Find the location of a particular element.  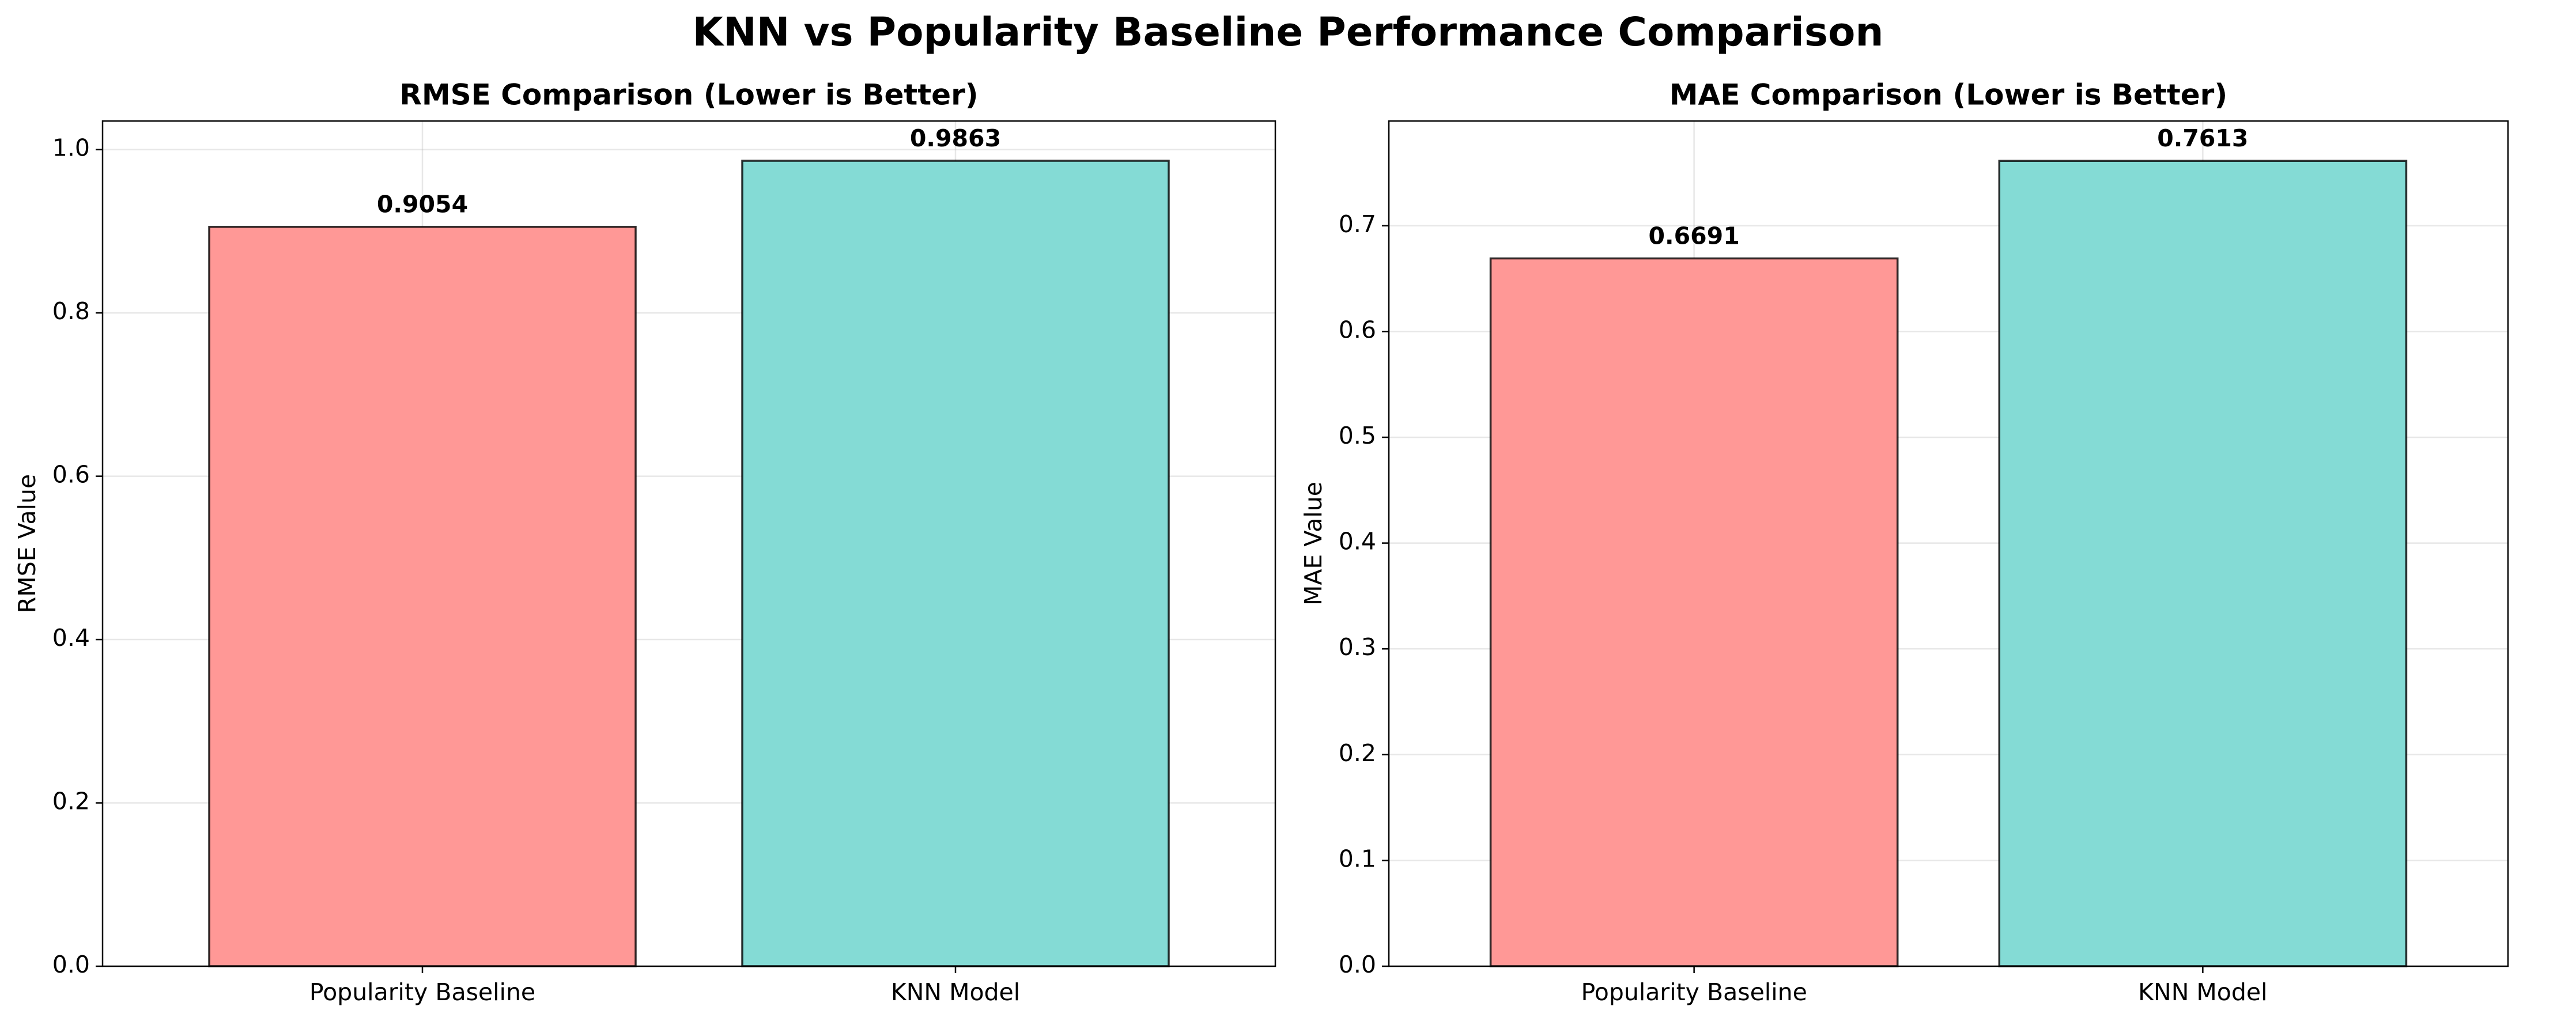

mae-y-tick-label: 0.4 is located at coordinates (1358, 541).